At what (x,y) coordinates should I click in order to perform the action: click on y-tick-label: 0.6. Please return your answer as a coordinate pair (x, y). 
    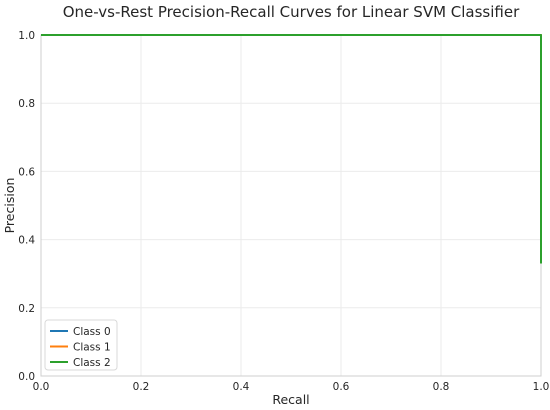
    Looking at the image, I should click on (26, 172).